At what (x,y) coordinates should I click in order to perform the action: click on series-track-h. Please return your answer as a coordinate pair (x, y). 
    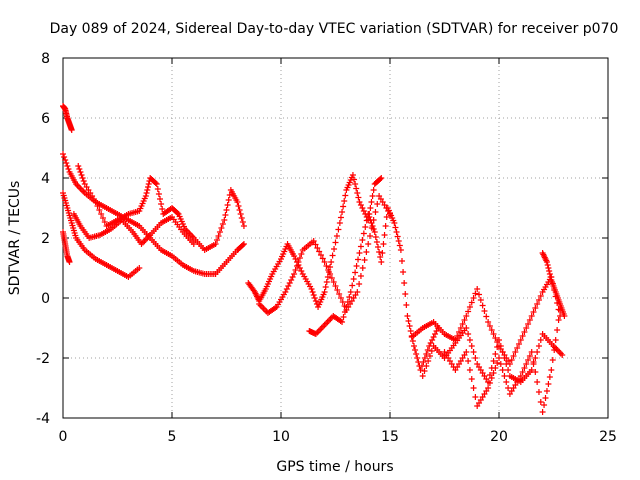
    Looking at the image, I should click on (324, 254).